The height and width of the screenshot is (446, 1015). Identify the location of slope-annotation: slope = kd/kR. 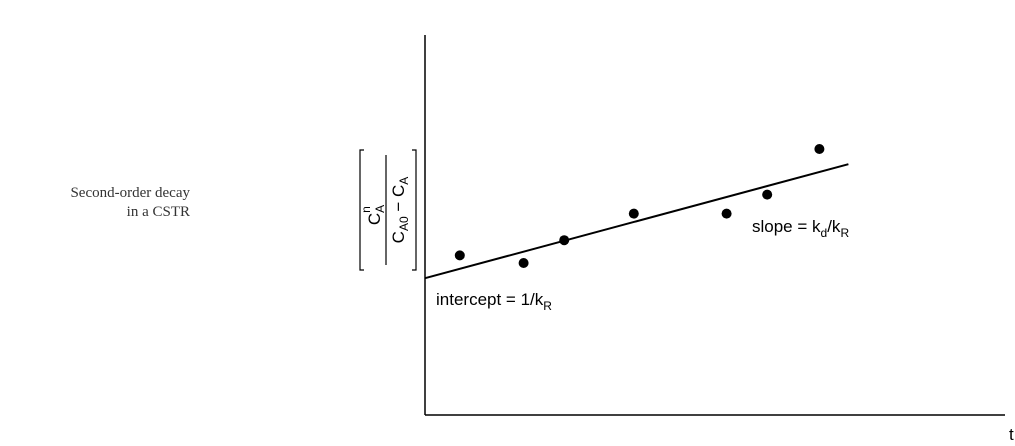
(800, 228).